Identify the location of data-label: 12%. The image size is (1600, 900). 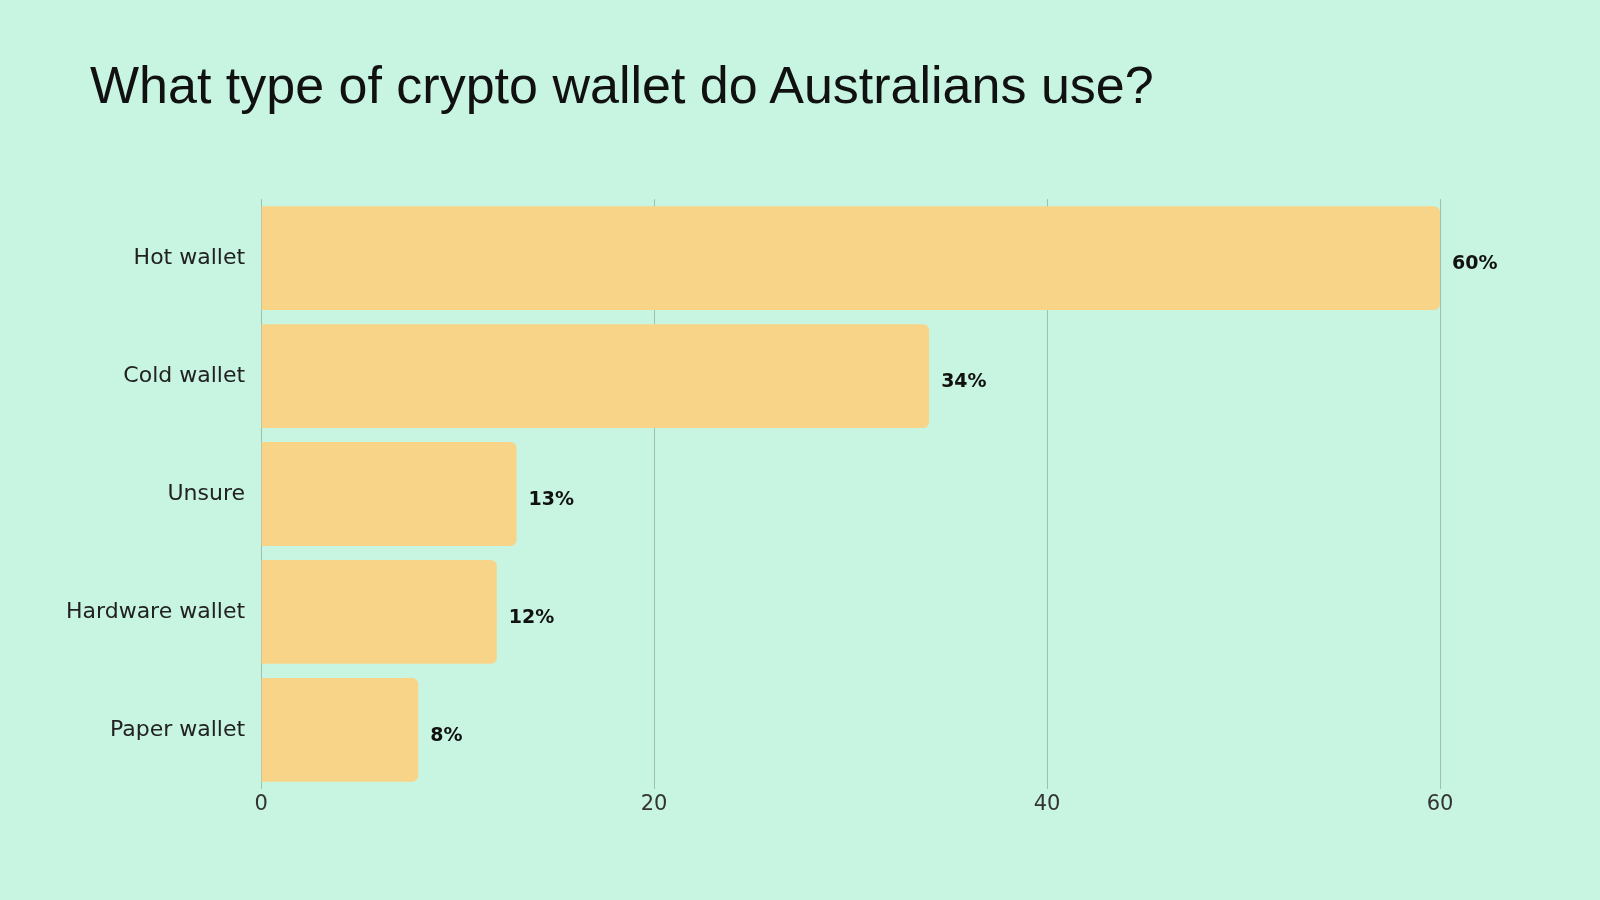
(531, 615).